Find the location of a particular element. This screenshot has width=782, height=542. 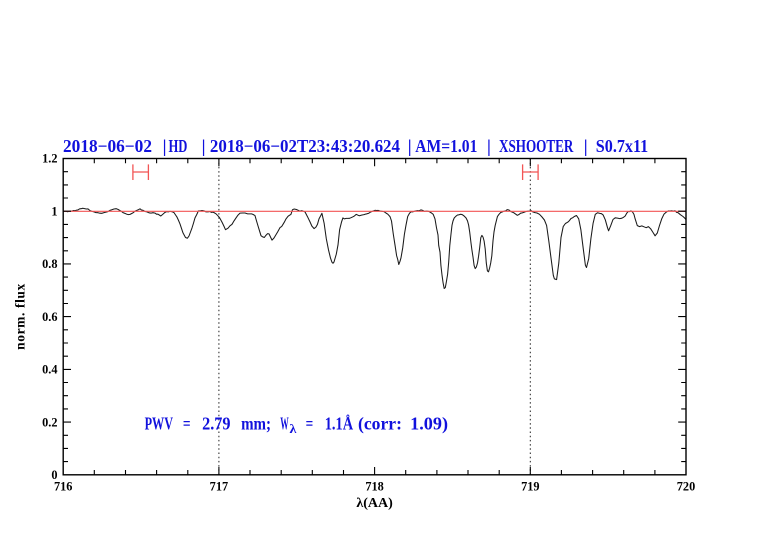

svg-text: 0.2 is located at coordinates (49, 422).